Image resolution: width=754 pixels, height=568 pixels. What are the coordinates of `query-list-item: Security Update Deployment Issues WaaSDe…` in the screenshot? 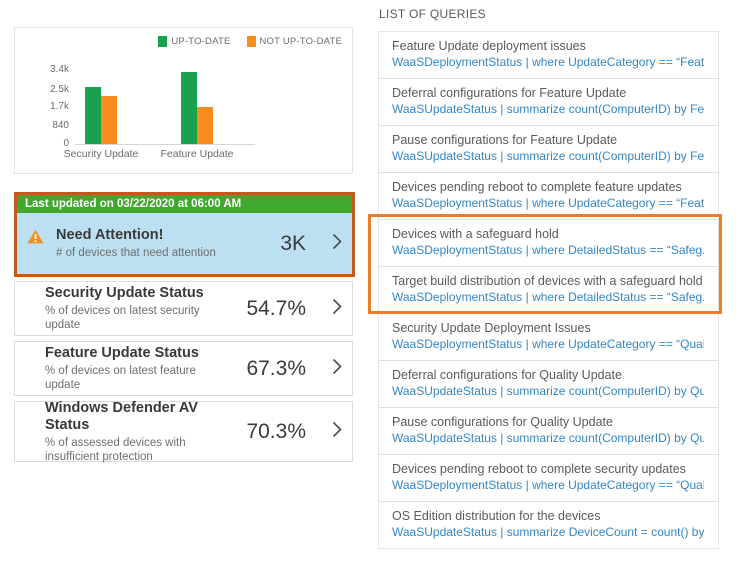 It's located at (548, 337).